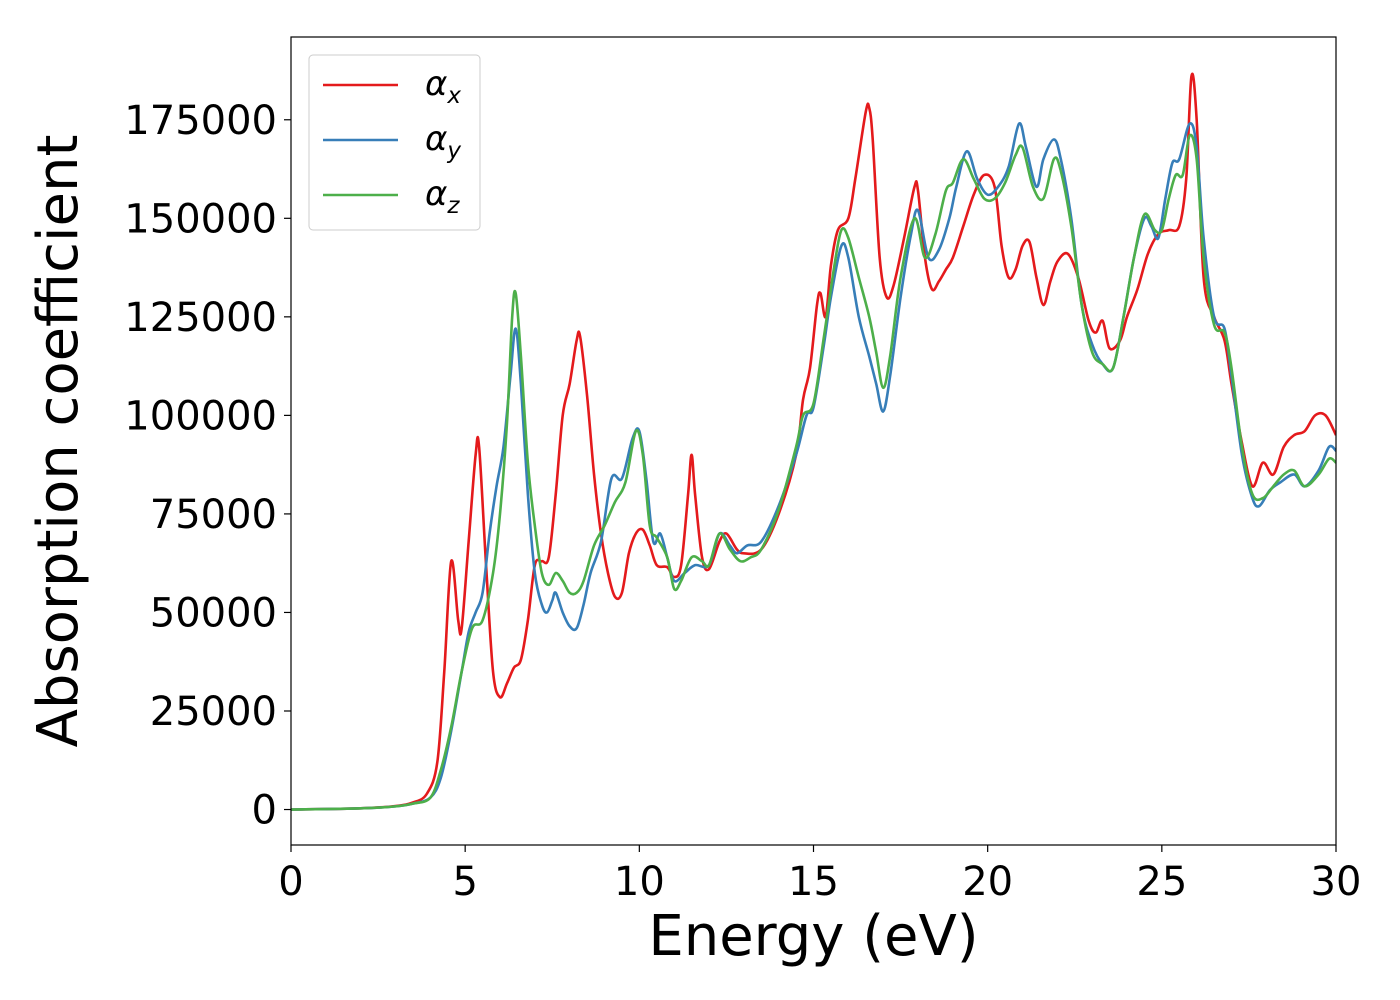 This screenshot has height=1000, width=1400. I want to click on legend-label-y: αy, so click(443, 141).